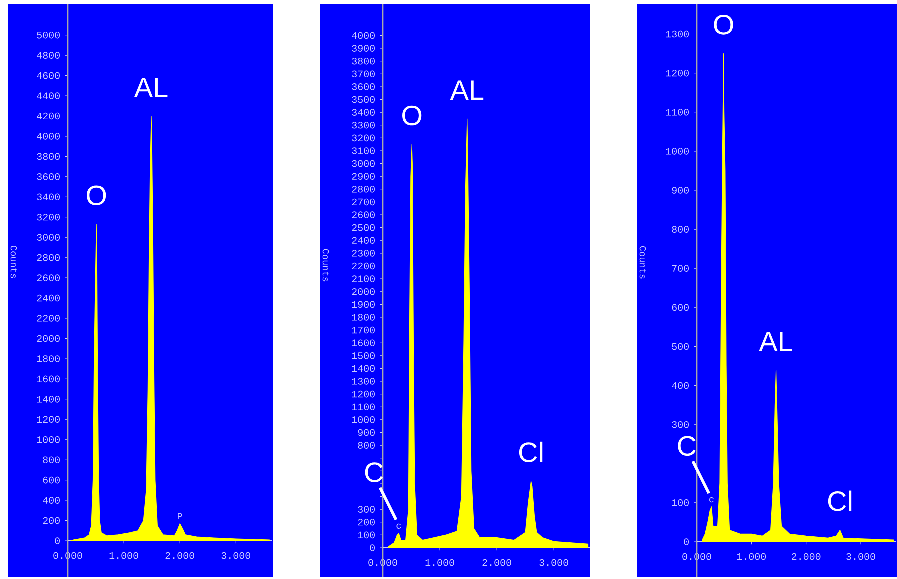 The width and height of the screenshot is (897, 579). Describe the element at coordinates (363, 100) in the screenshot. I see `y-tick-label: 3500` at that location.